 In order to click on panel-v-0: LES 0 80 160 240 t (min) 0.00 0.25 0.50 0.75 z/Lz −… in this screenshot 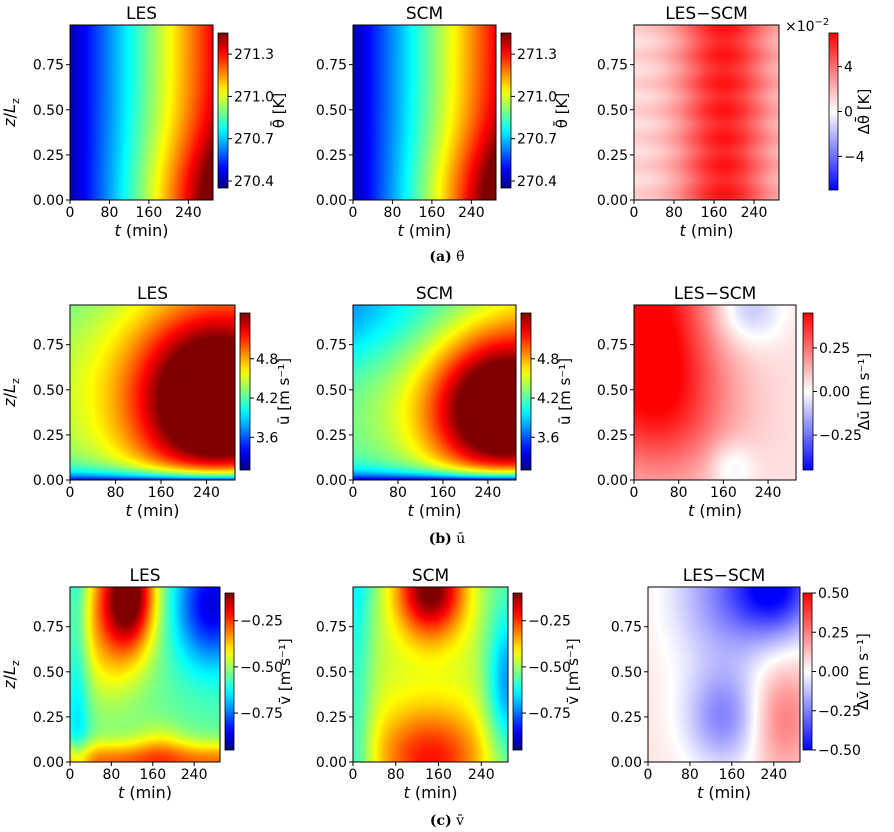, I will do `click(147, 684)`.